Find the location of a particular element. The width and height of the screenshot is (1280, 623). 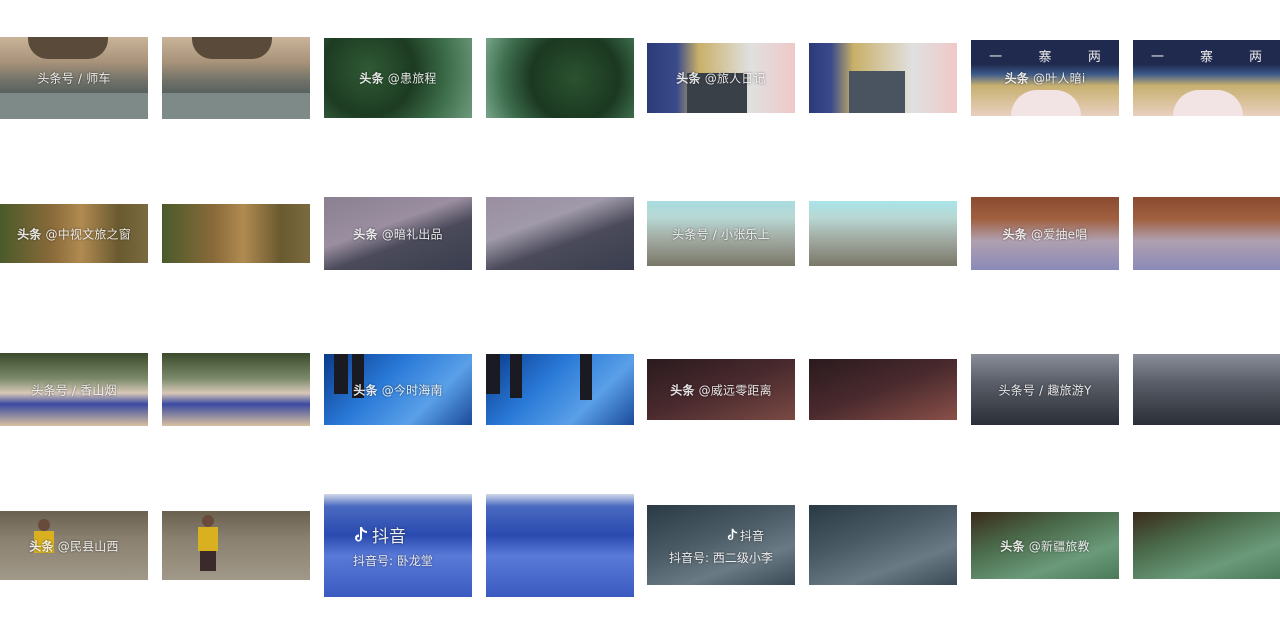

watermark: 头条 @暗礼出品 is located at coordinates (398, 234).